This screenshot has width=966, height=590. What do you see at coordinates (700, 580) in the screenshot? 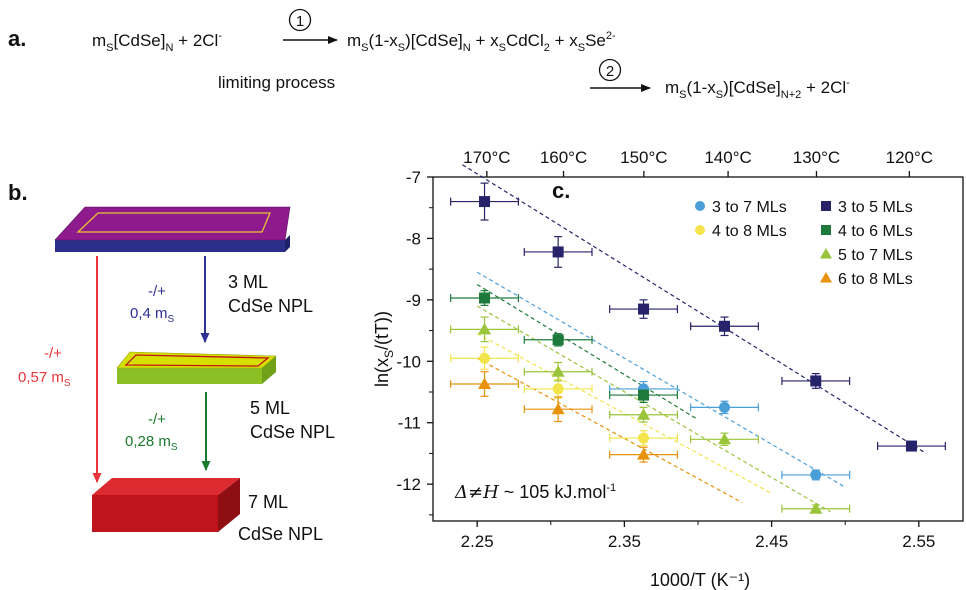
I see `x-axis-label: 1000/T (K⁻¹)` at bounding box center [700, 580].